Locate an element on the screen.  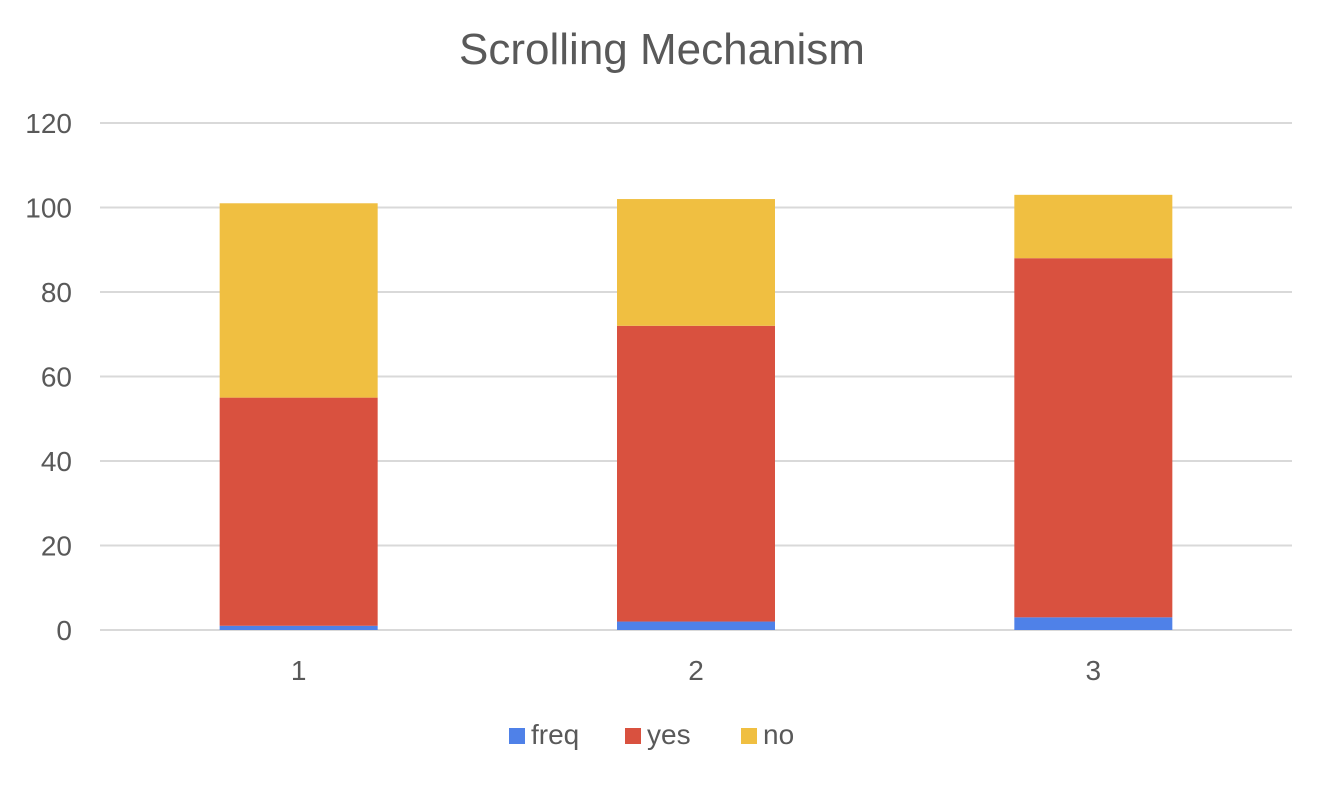
y-tick-label: 20 is located at coordinates (56, 546).